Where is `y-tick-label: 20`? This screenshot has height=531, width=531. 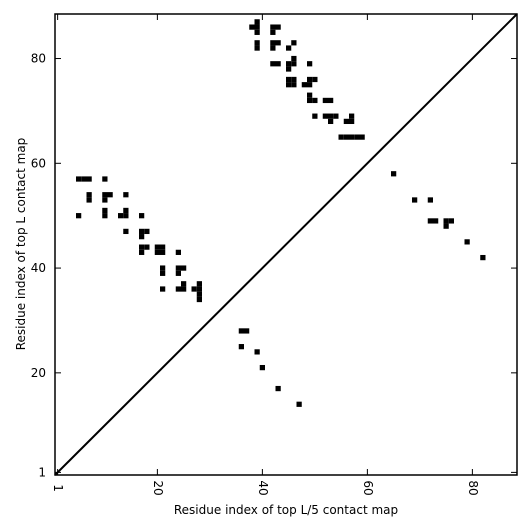
y-tick-label: 20 is located at coordinates (38, 373).